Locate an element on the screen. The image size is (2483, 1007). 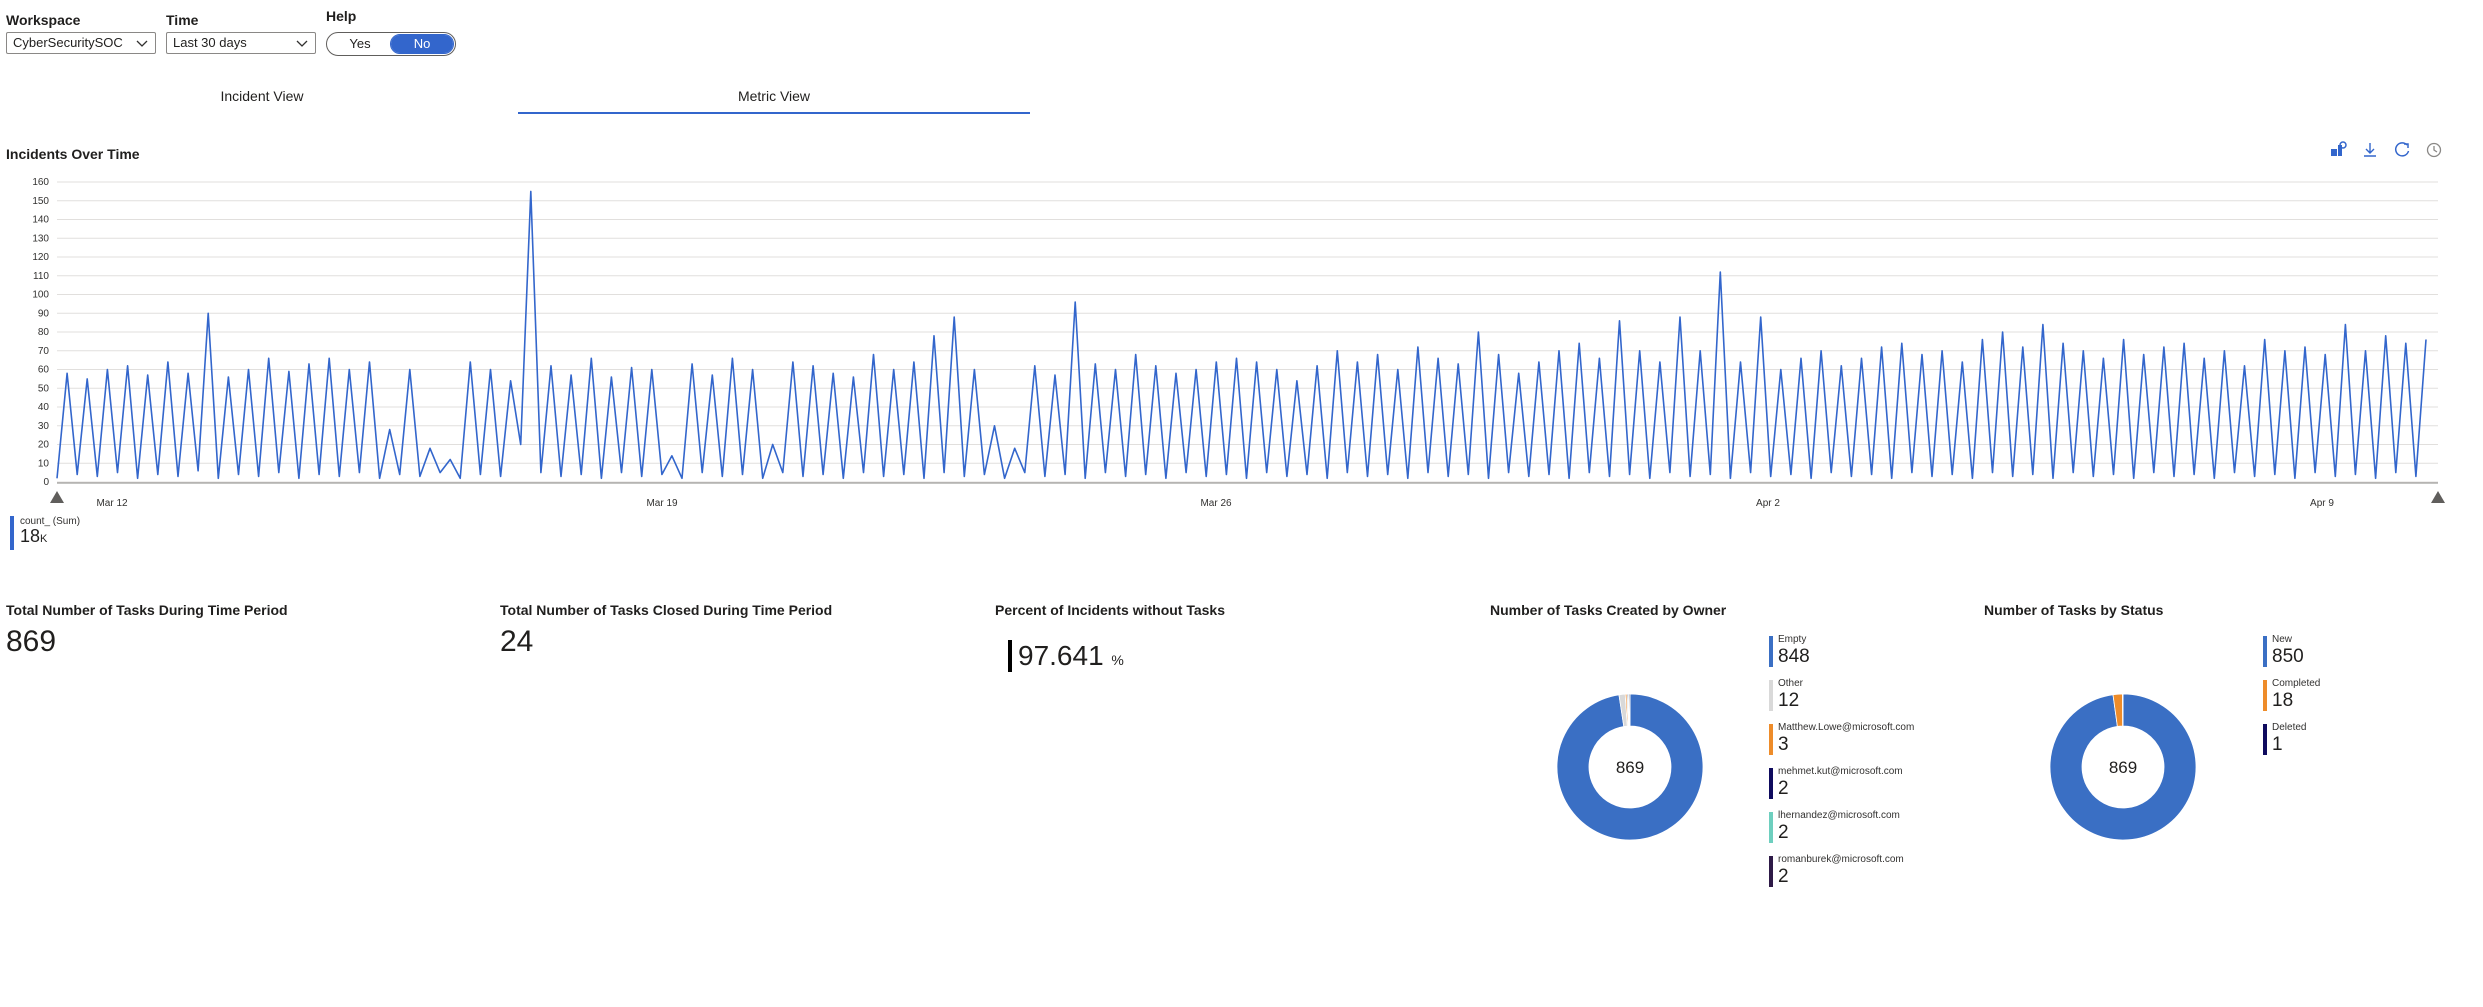
status-donut-chart: 869 is located at coordinates (2123, 767).